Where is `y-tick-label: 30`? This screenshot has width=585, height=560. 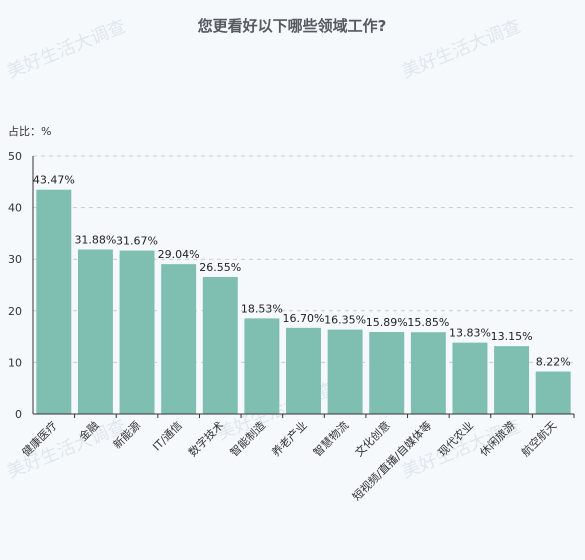 y-tick-label: 30 is located at coordinates (15, 259).